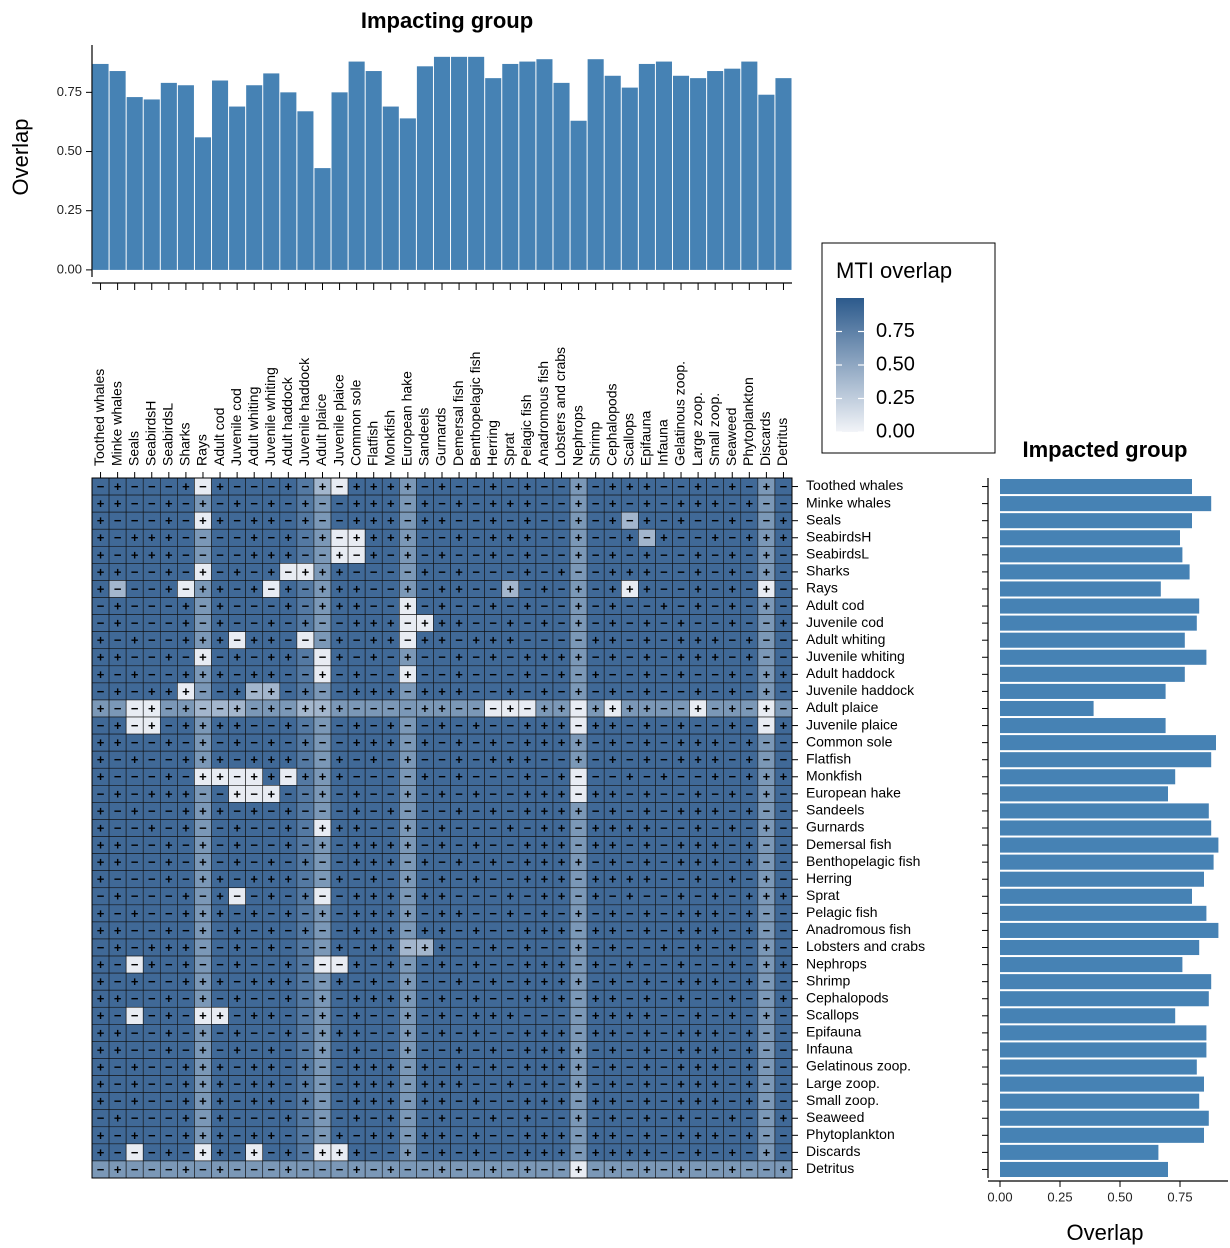  Describe the element at coordinates (441, 437) in the screenshot. I see `col-label: Gurnards` at that location.